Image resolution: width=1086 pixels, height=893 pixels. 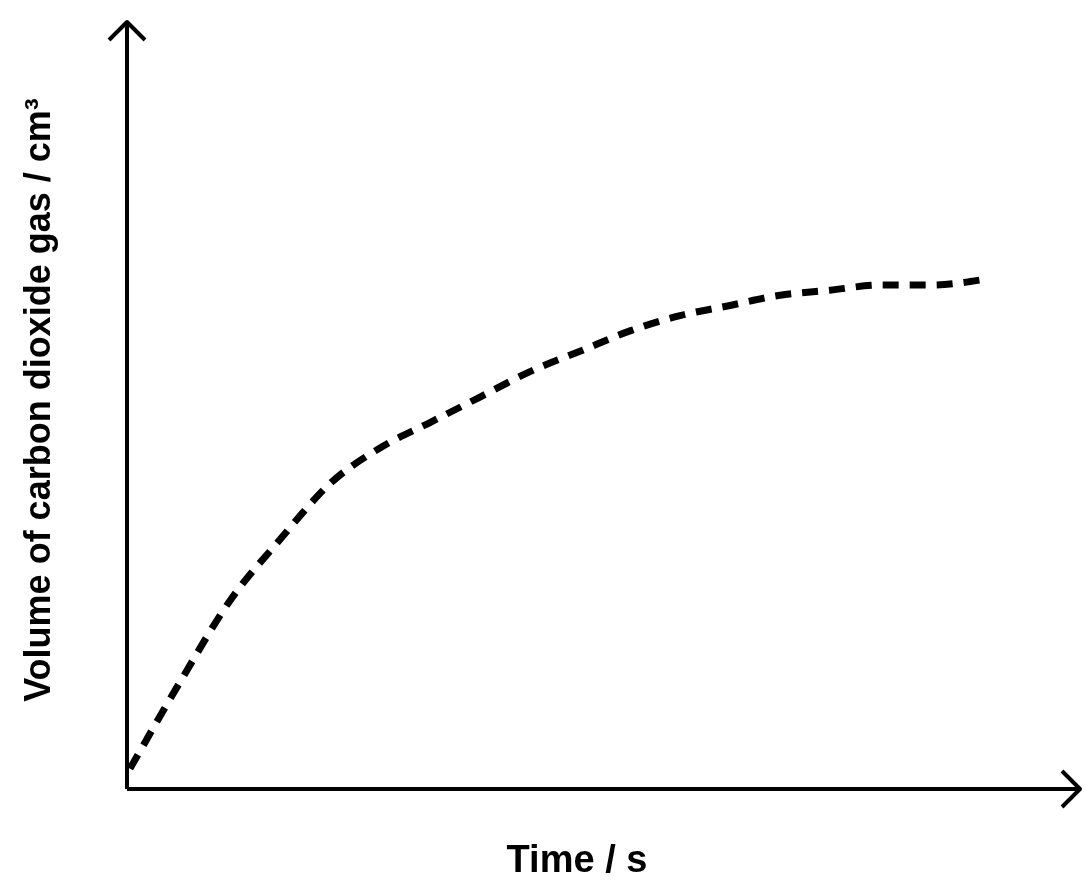 I want to click on x-axis-title: Time / s, so click(x=577, y=859).